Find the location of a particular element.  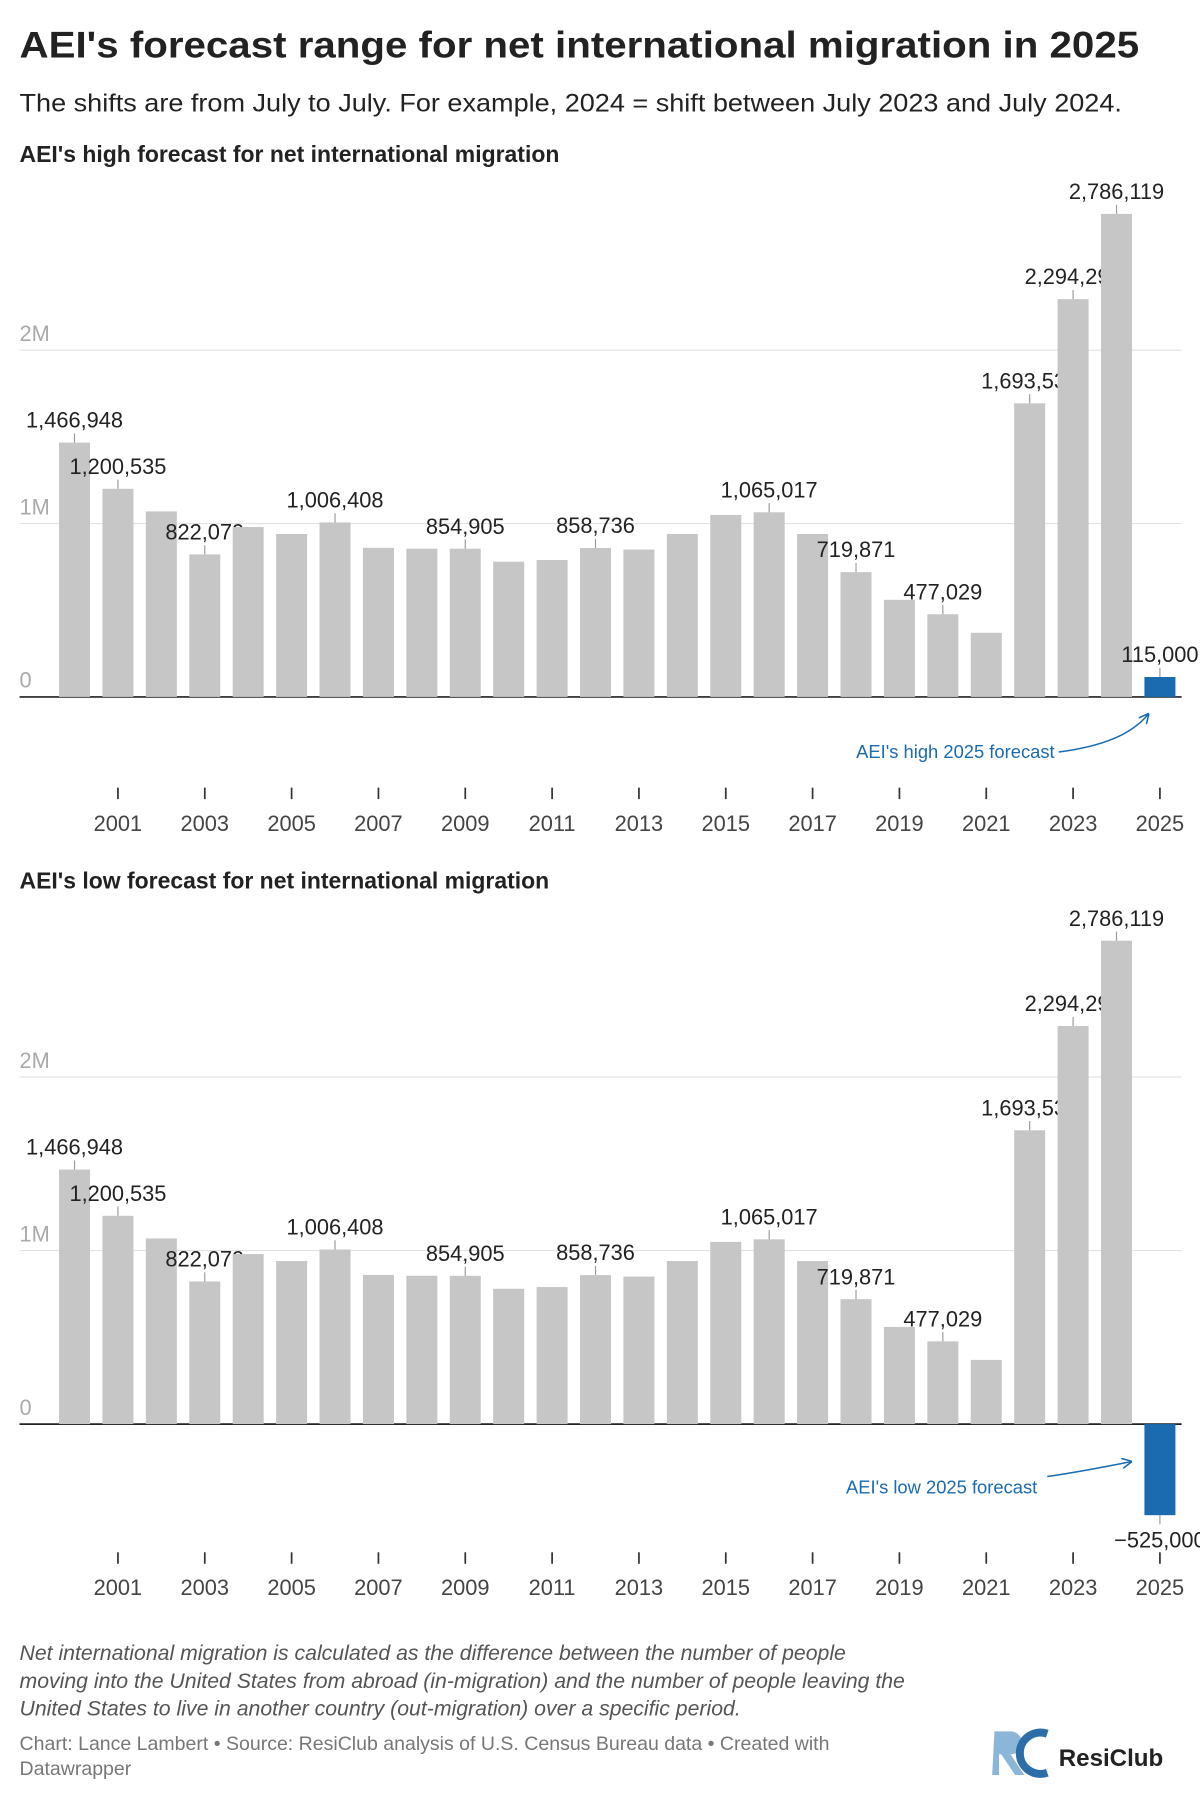

y-tick-label: 1M is located at coordinates (35, 1233).